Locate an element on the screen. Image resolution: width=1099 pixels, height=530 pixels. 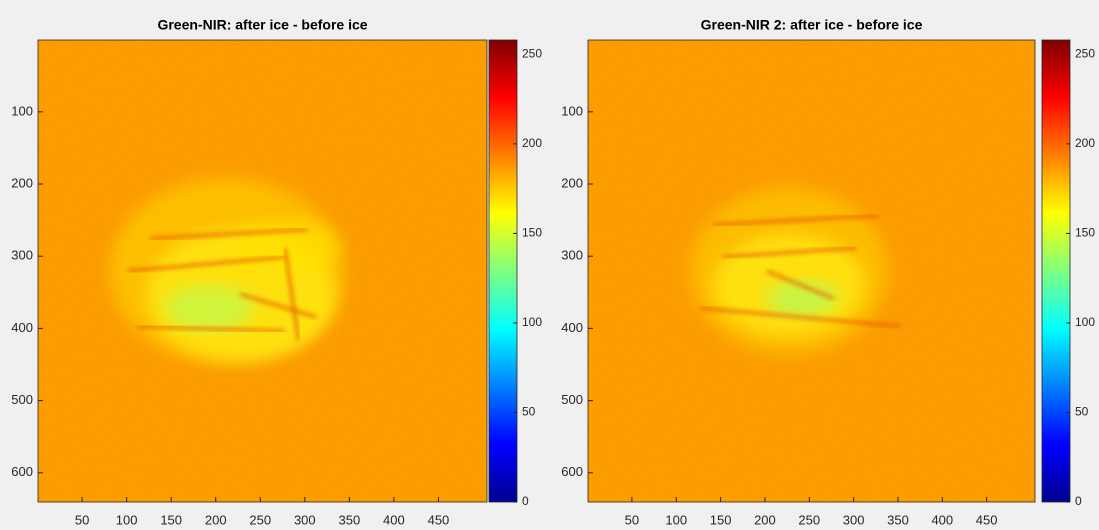
chart-title: Green-NIR 2: after ice - before ice is located at coordinates (812, 25).